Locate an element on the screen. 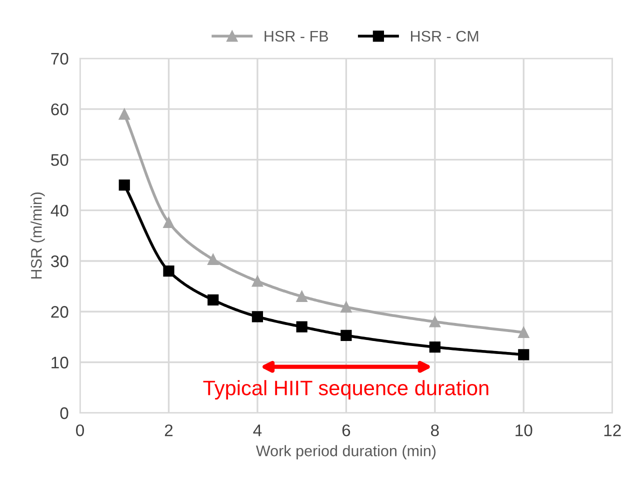 This screenshot has height=479, width=630. legend-label: HSR - CM is located at coordinates (444, 36).